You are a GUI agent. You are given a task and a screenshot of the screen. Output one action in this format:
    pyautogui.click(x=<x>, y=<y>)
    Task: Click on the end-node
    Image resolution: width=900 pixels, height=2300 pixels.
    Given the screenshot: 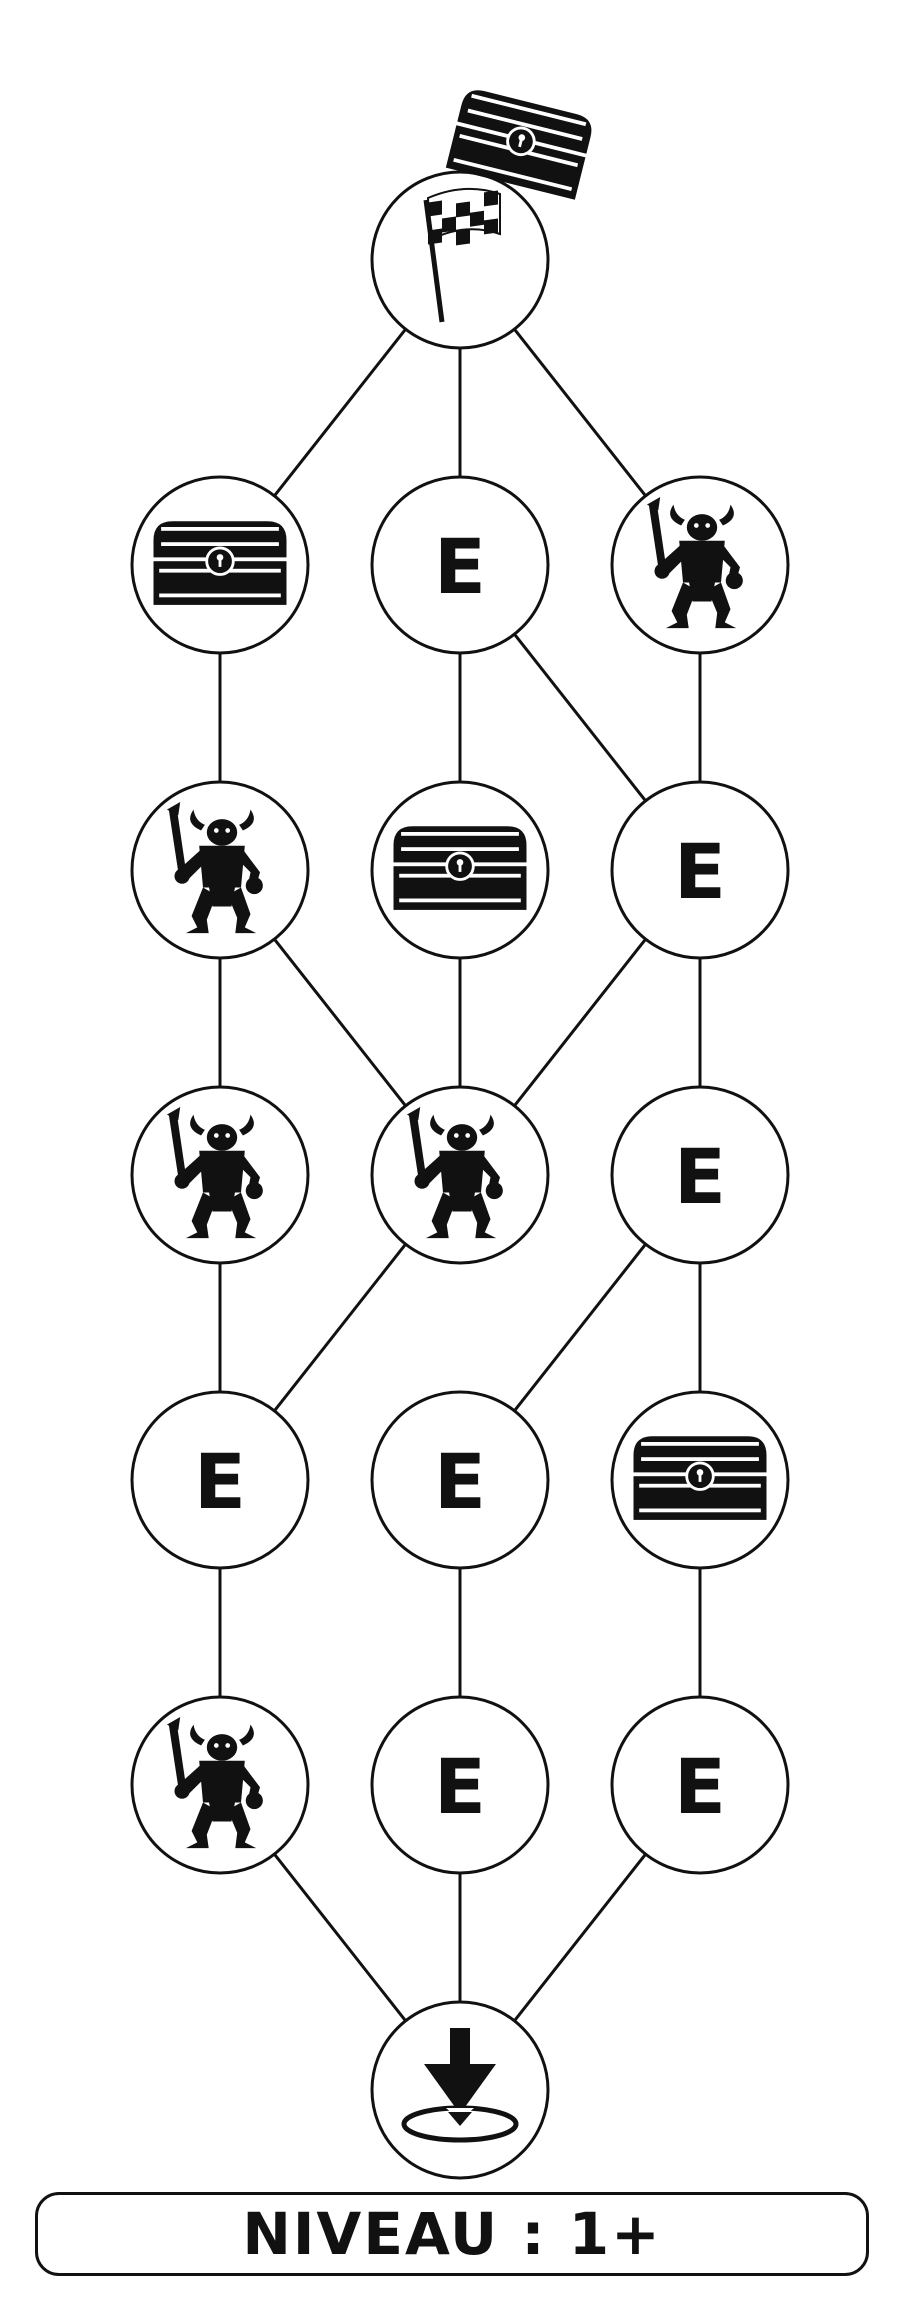 What is the action you would take?
    pyautogui.click(x=460, y=2090)
    